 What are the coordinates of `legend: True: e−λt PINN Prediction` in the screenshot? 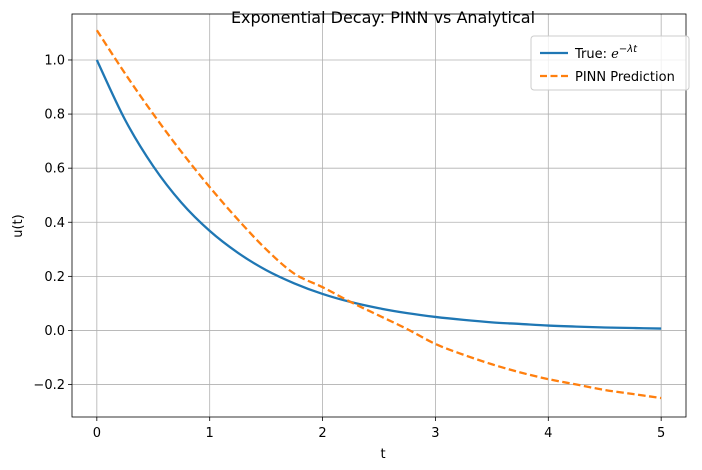 It's located at (610, 63).